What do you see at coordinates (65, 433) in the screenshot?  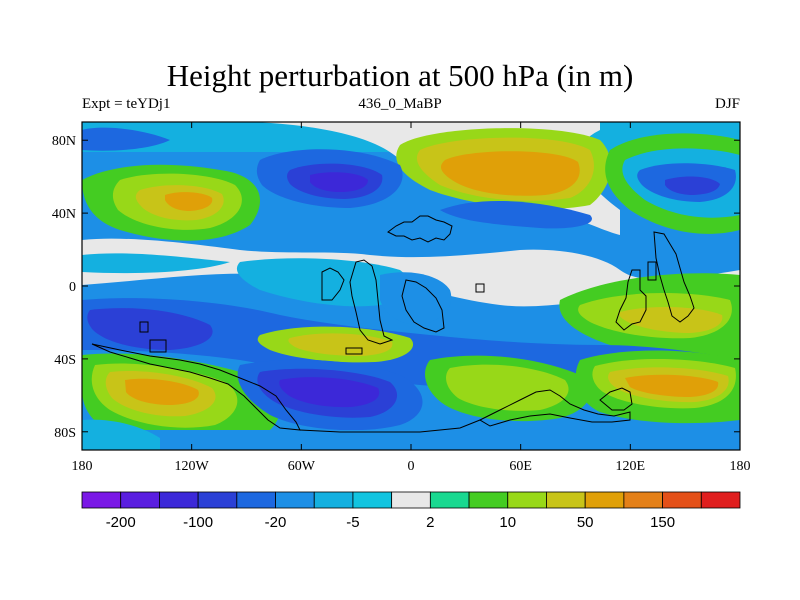 I see `lat-tick-label: 80S` at bounding box center [65, 433].